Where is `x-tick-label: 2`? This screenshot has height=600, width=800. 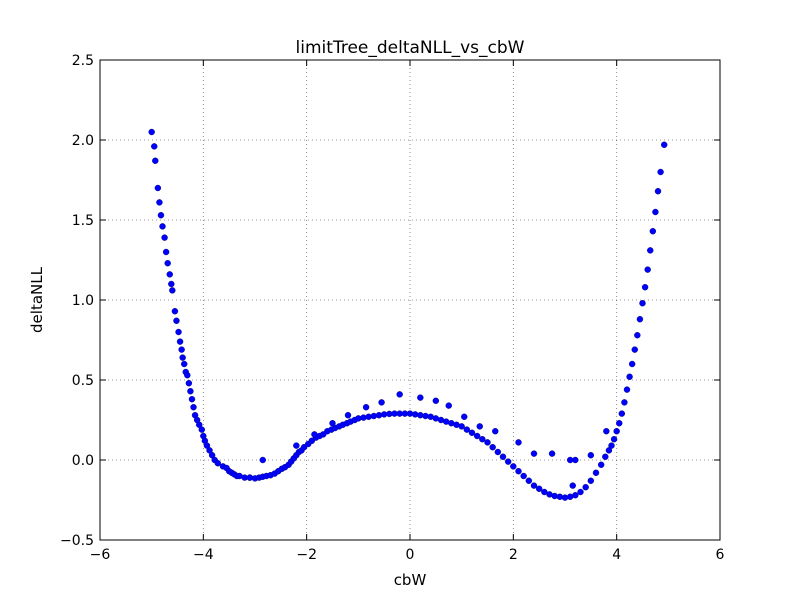
x-tick-label: 2 is located at coordinates (513, 555).